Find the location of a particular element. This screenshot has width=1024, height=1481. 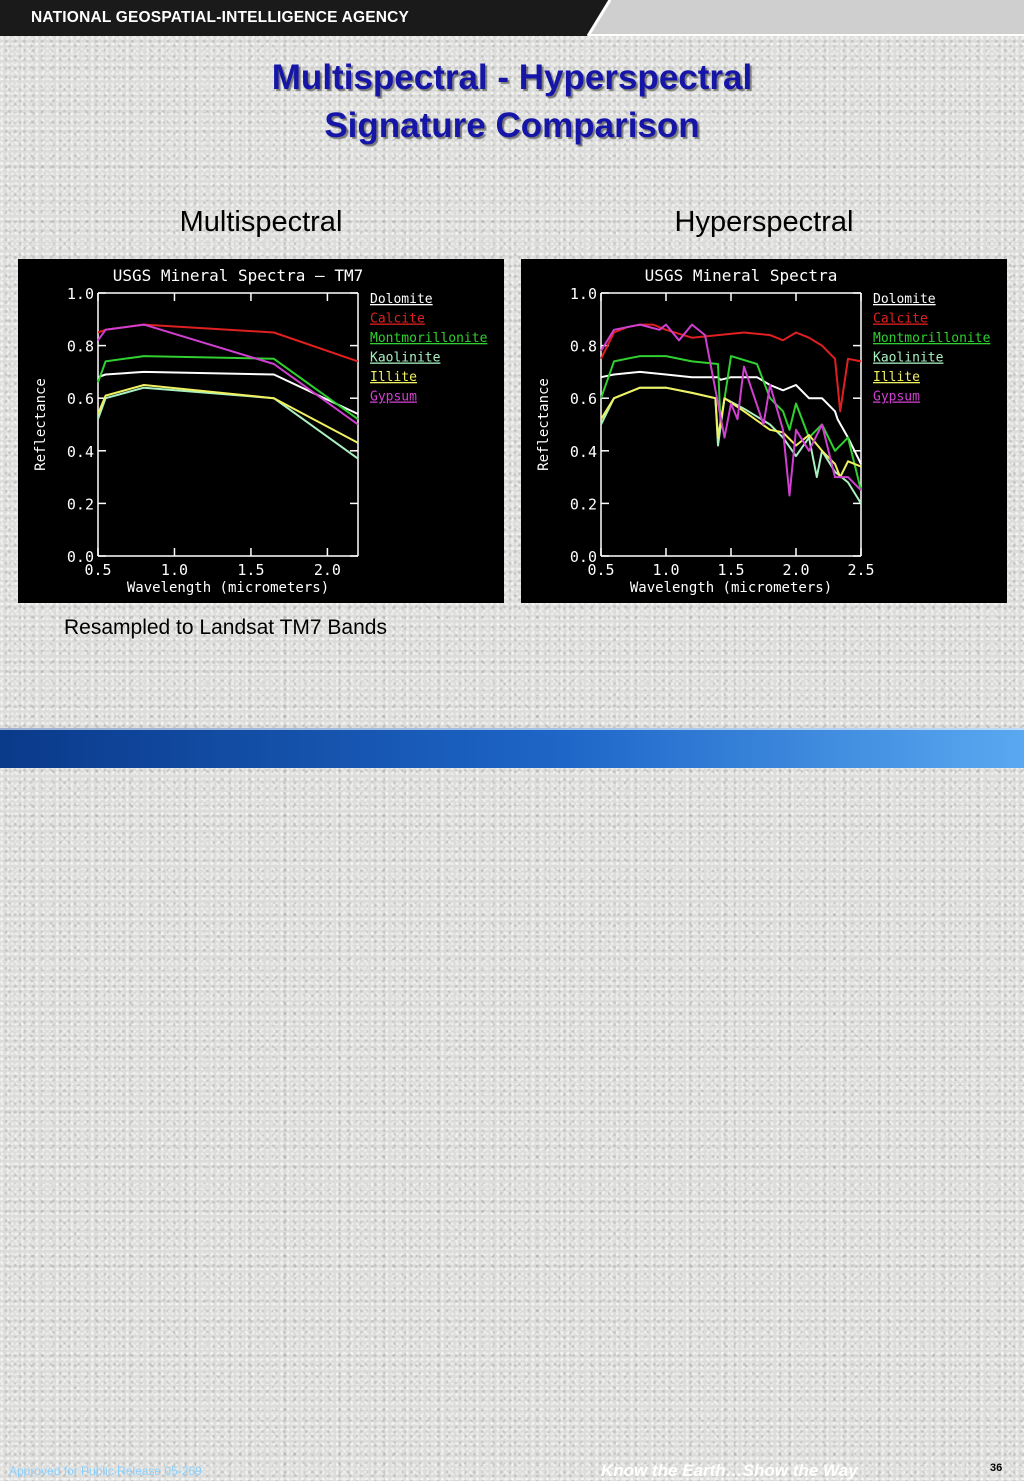

chart1-series-gypsum is located at coordinates (731, 410).